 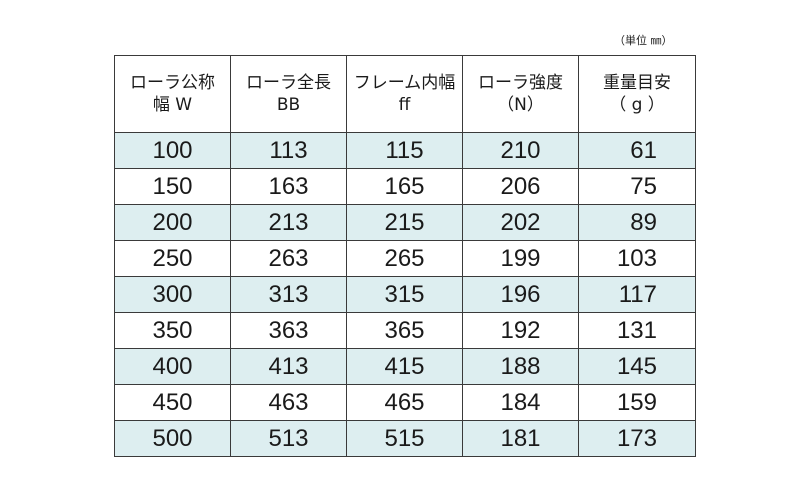 I want to click on cell-weight: 61, so click(x=637, y=150).